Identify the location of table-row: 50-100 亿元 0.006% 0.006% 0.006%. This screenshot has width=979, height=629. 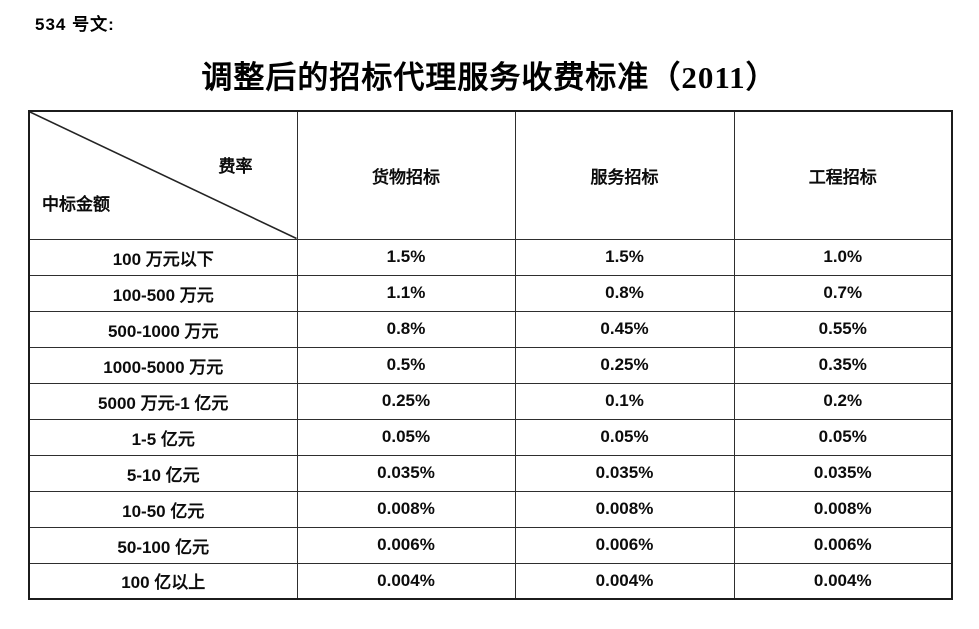
(490, 545).